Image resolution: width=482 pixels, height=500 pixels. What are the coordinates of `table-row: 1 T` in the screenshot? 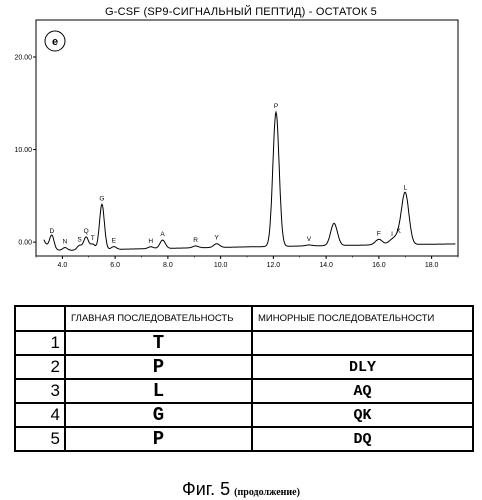 It's located at (244, 343).